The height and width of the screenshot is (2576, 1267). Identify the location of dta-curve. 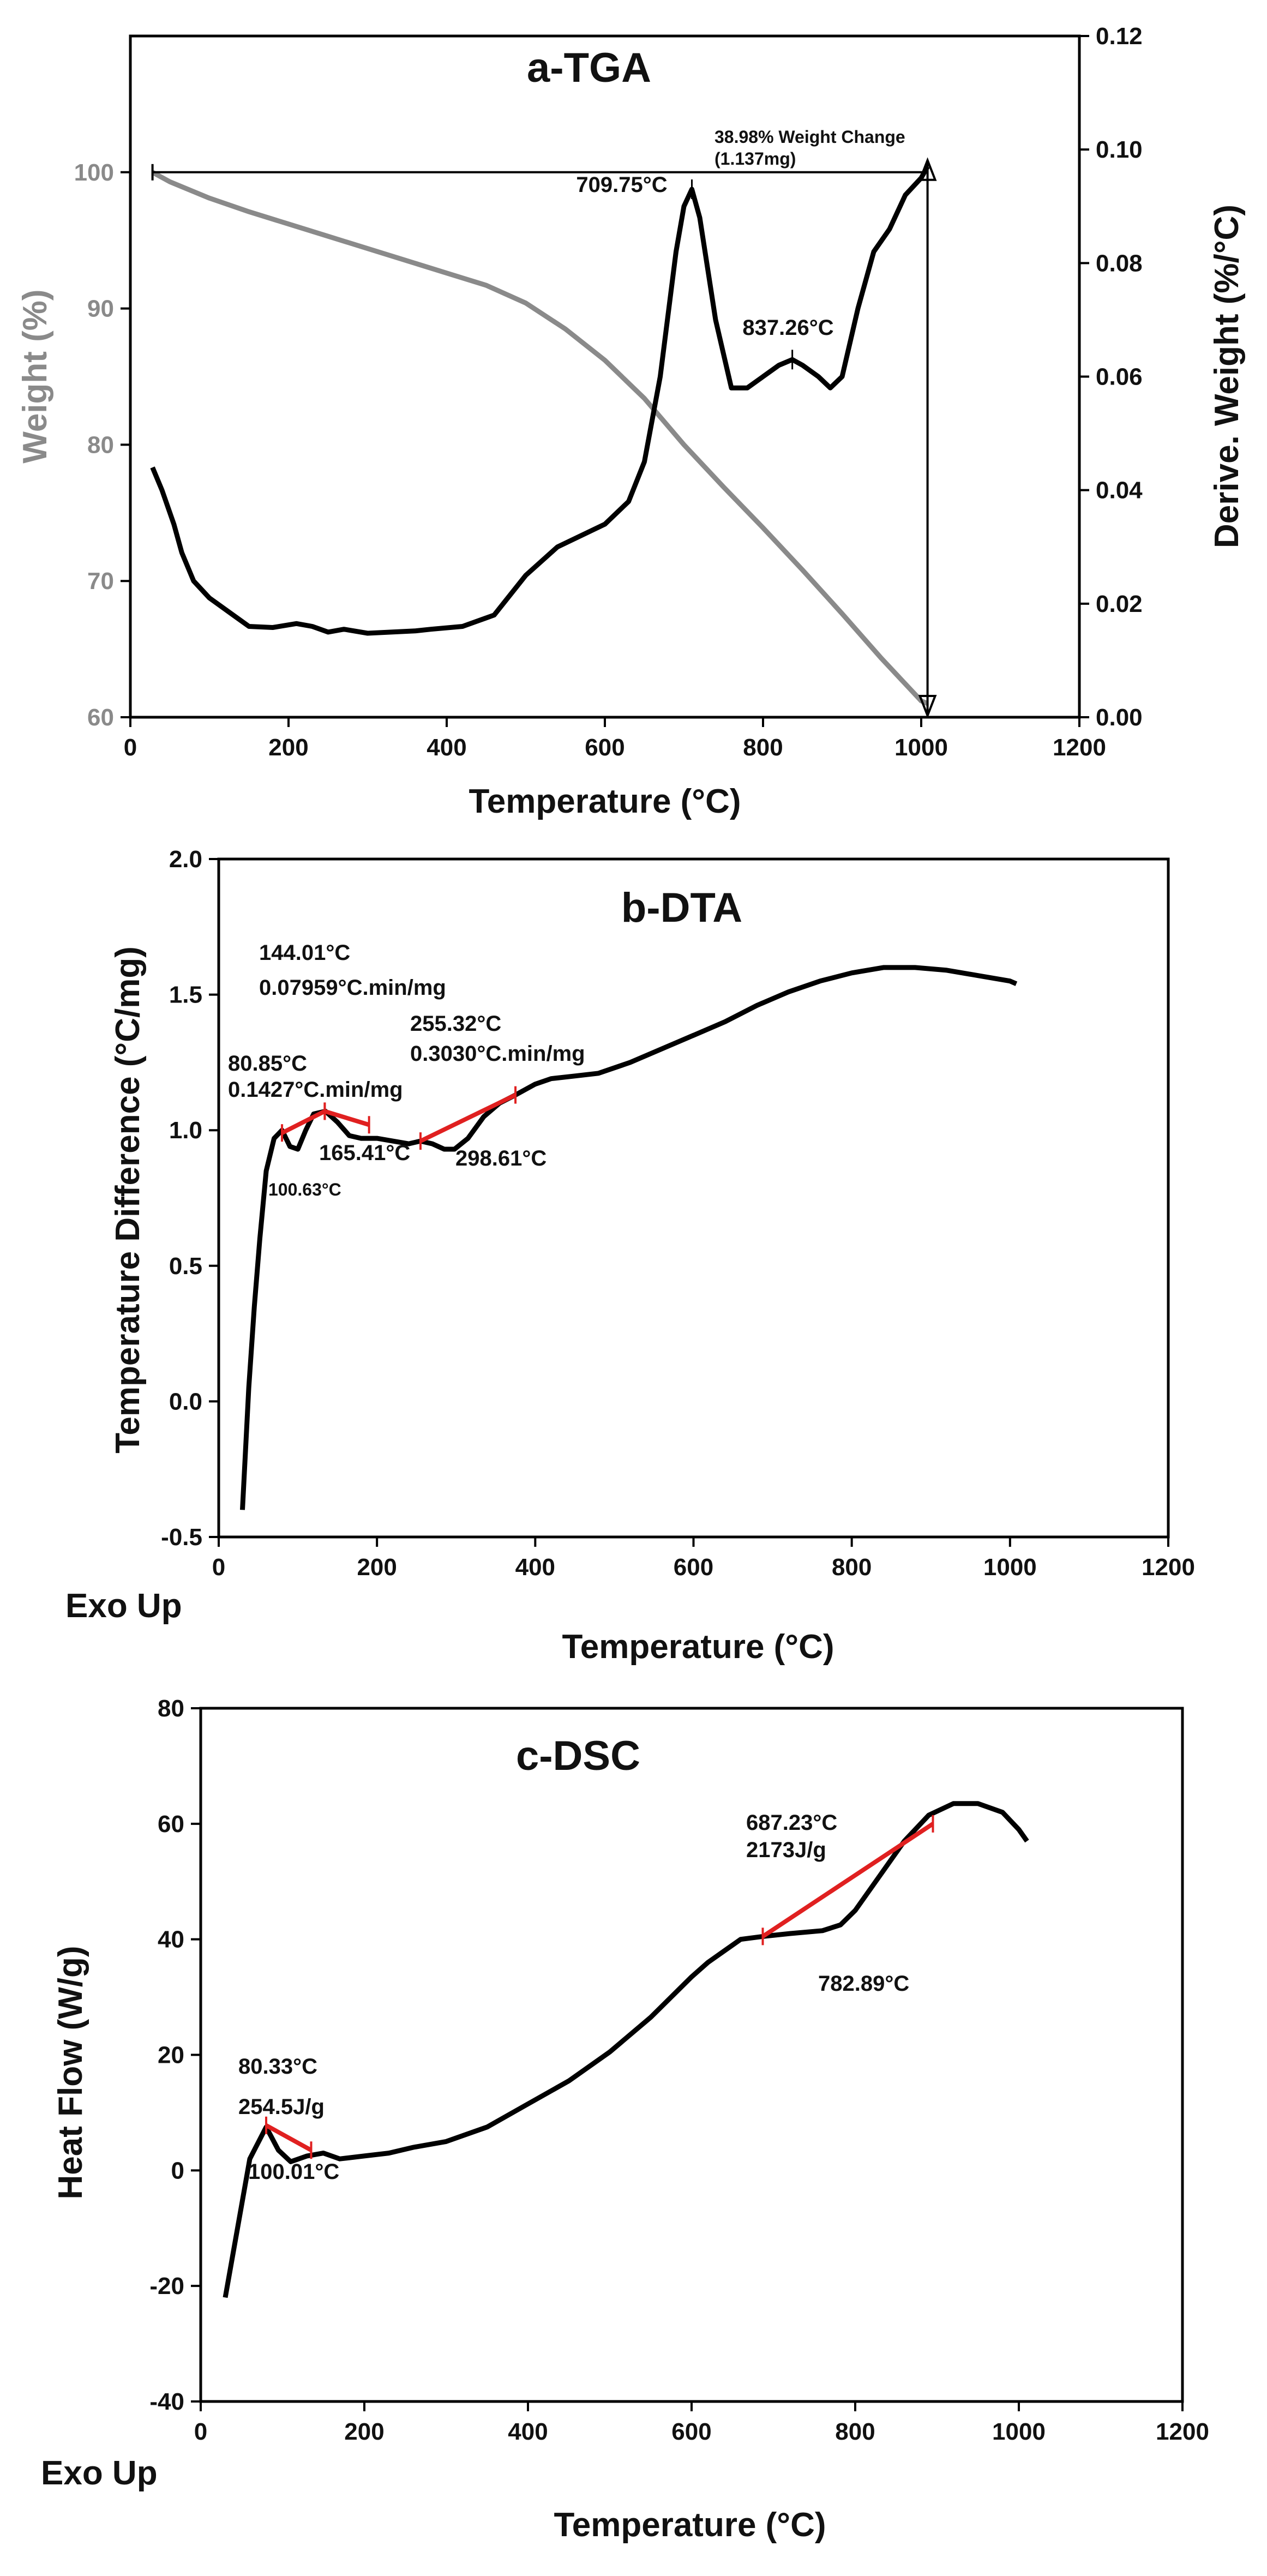
(629, 1238).